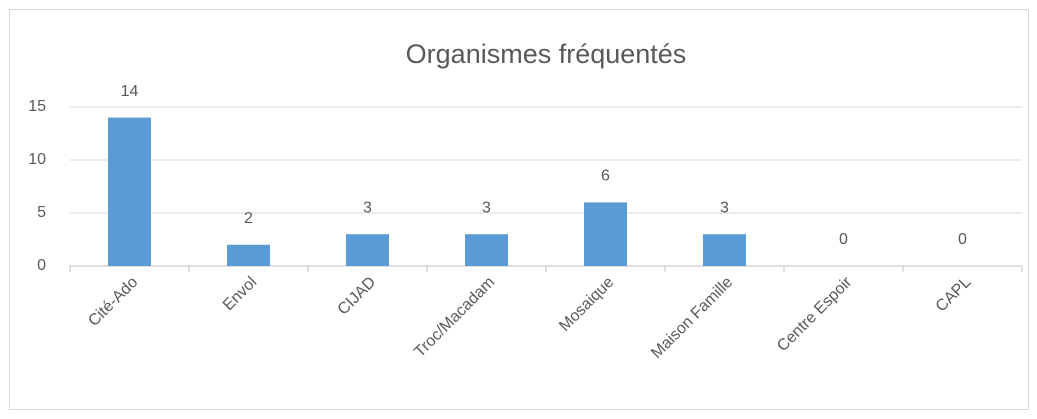 The height and width of the screenshot is (419, 1037). What do you see at coordinates (605, 176) in the screenshot?
I see `data-label: 6` at bounding box center [605, 176].